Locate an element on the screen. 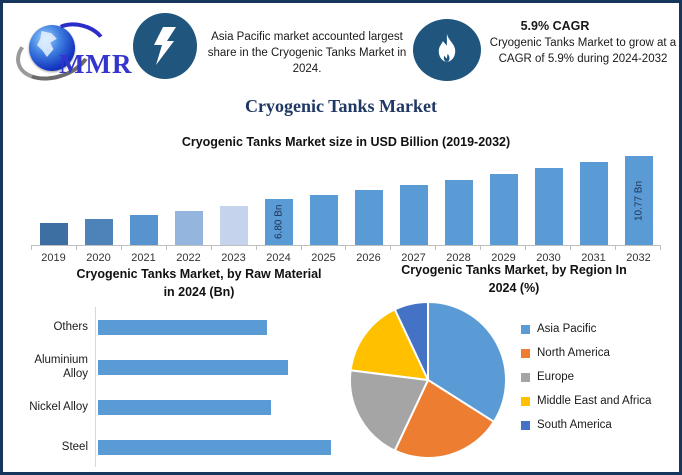 Image resolution: width=682 pixels, height=475 pixels. bar-2032: 10.77 Bn is located at coordinates (638, 200).